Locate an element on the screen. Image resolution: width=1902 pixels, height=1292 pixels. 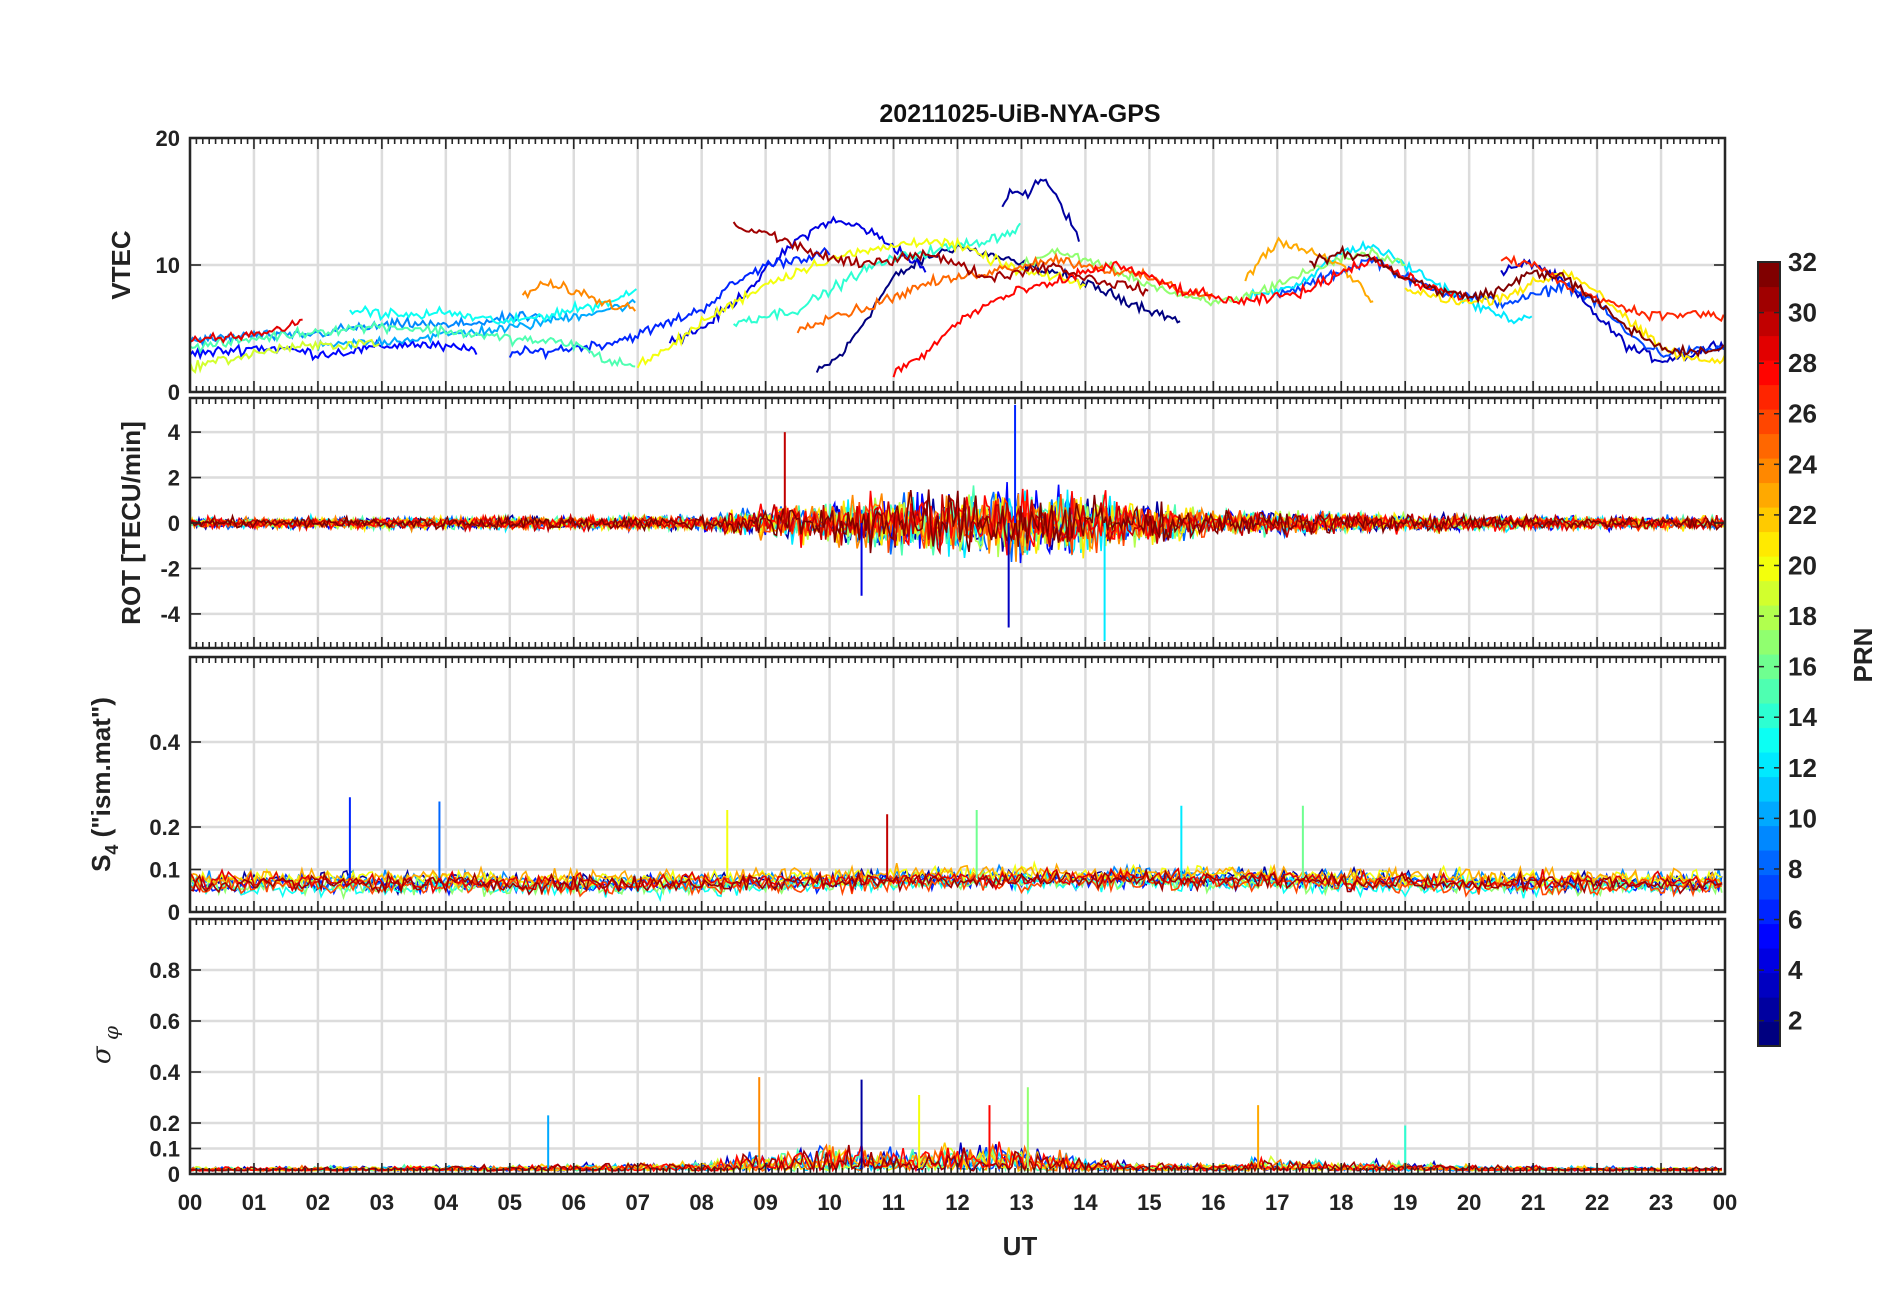
y-axis-label-sigma_phi: σ φ is located at coordinates (105, 1045).